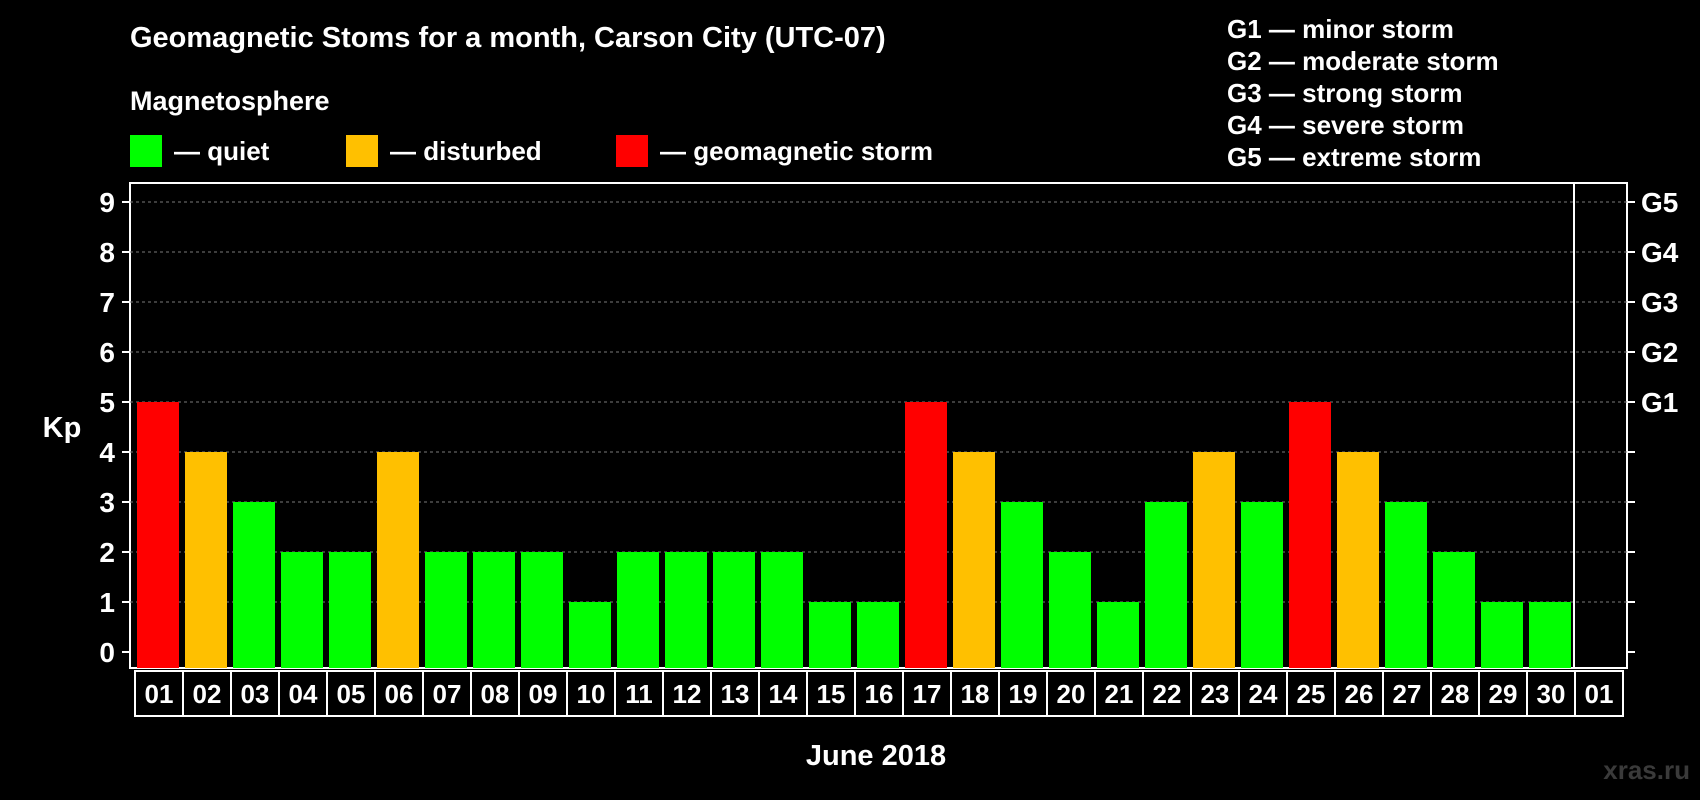 The width and height of the screenshot is (1700, 800). What do you see at coordinates (107, 252) in the screenshot?
I see `y-tick-label: 8` at bounding box center [107, 252].